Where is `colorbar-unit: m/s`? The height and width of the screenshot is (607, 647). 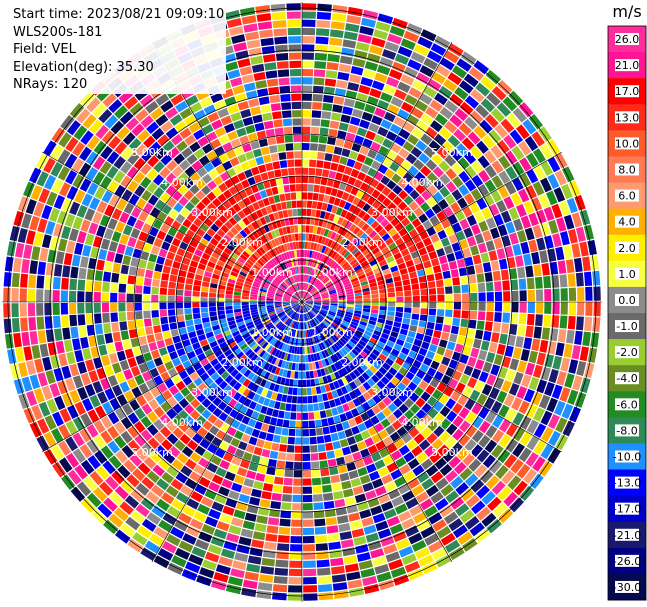 colorbar-unit: m/s is located at coordinates (626, 11).